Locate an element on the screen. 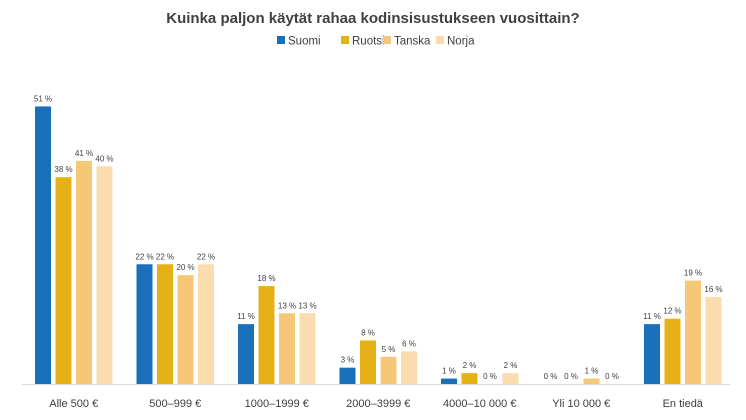  data-label-tanska-0: 41 % is located at coordinates (84, 153).